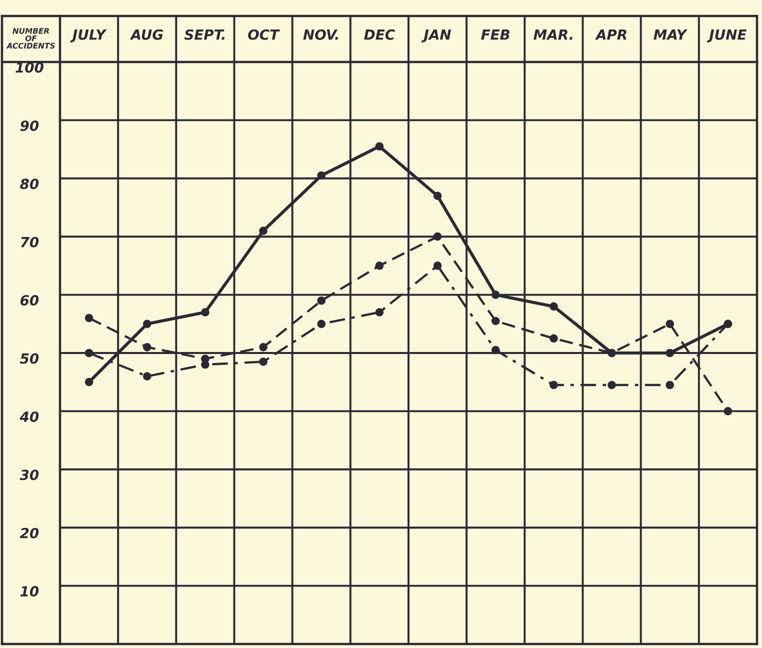  Describe the element at coordinates (671, 35) in the screenshot. I see `x-tick-label: MAY` at that location.